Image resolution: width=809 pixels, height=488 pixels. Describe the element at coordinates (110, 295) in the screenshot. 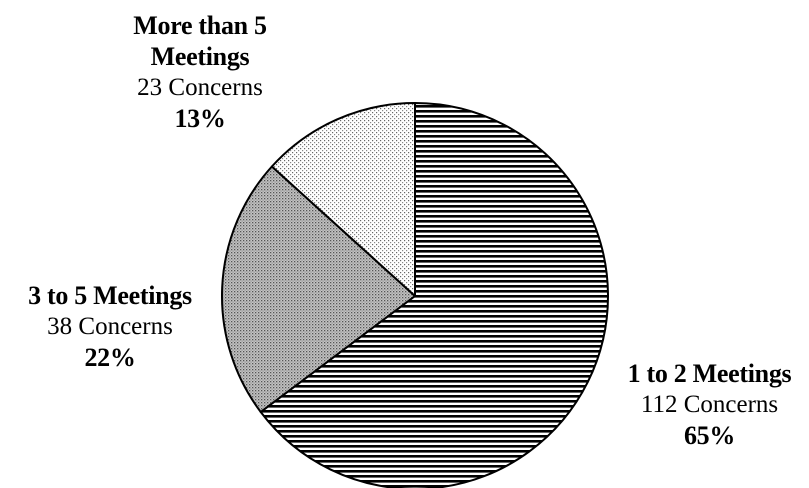

I see `slice-name: 3 to 5 Meetings` at that location.